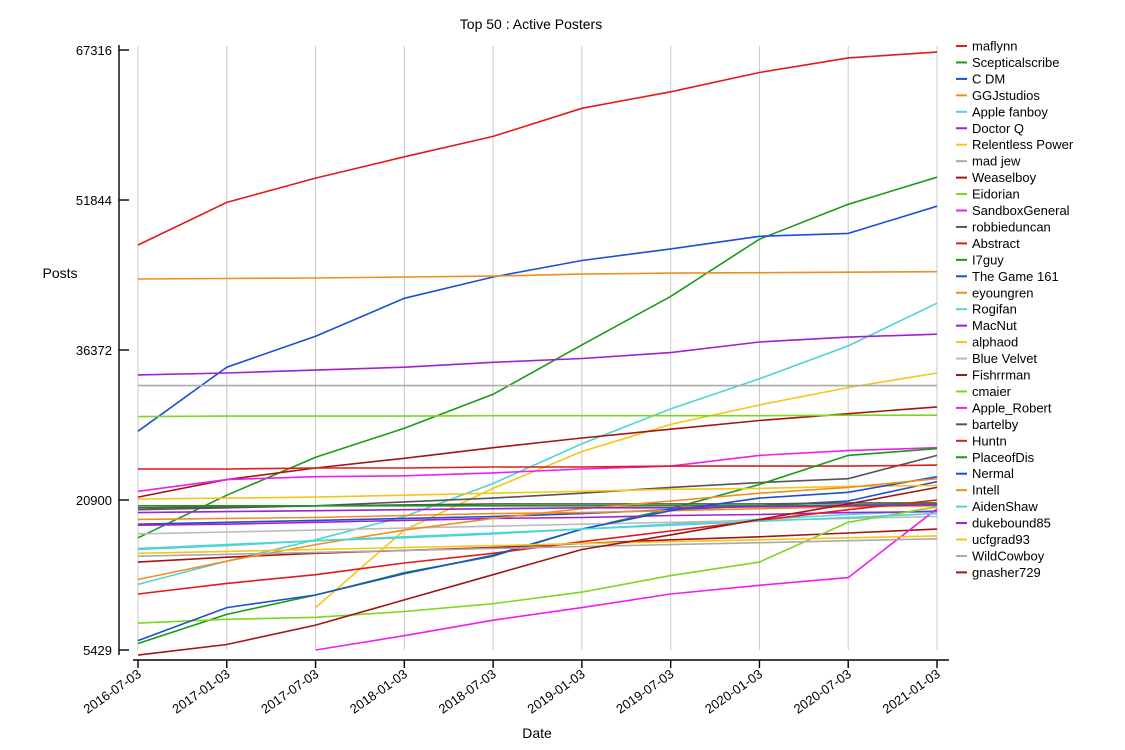 The height and width of the screenshot is (750, 1125). What do you see at coordinates (986, 490) in the screenshot?
I see `legend-label-Intell: Intell` at bounding box center [986, 490].